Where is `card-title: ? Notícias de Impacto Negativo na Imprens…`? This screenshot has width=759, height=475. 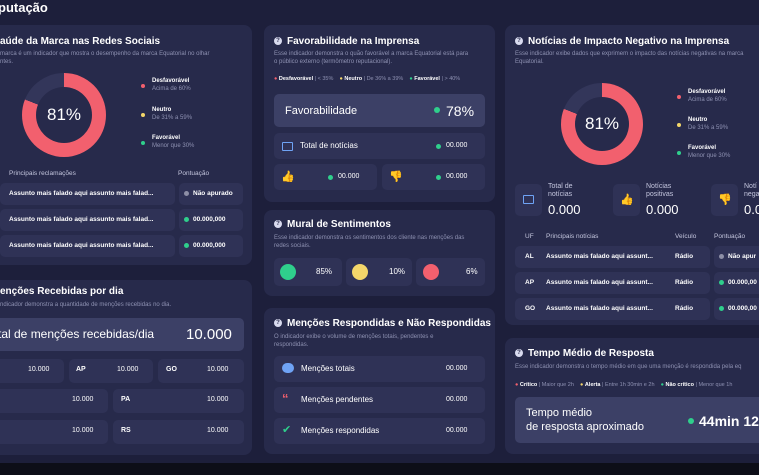 card-title: ? Notícias de Impacto Negativo na Imprens… is located at coordinates (622, 41).